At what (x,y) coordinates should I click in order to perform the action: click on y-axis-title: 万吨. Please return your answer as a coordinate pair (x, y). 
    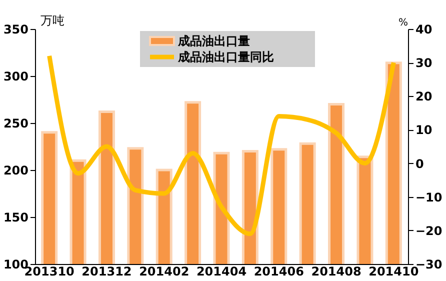
    Looking at the image, I should click on (52, 21).